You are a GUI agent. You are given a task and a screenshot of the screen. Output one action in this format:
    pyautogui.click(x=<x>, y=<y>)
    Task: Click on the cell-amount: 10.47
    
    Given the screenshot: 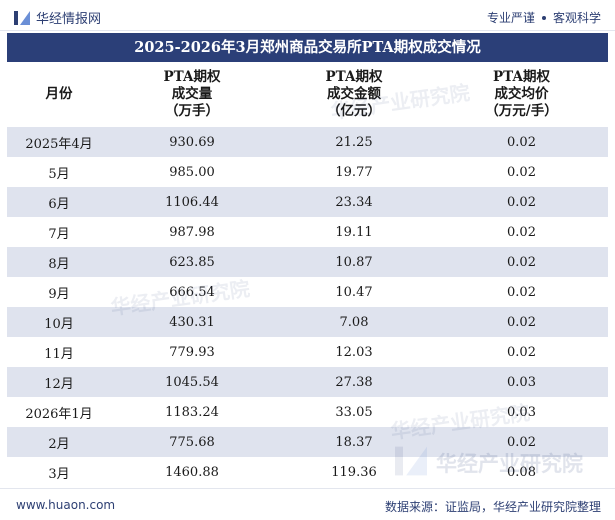 What is the action you would take?
    pyautogui.click(x=354, y=292)
    